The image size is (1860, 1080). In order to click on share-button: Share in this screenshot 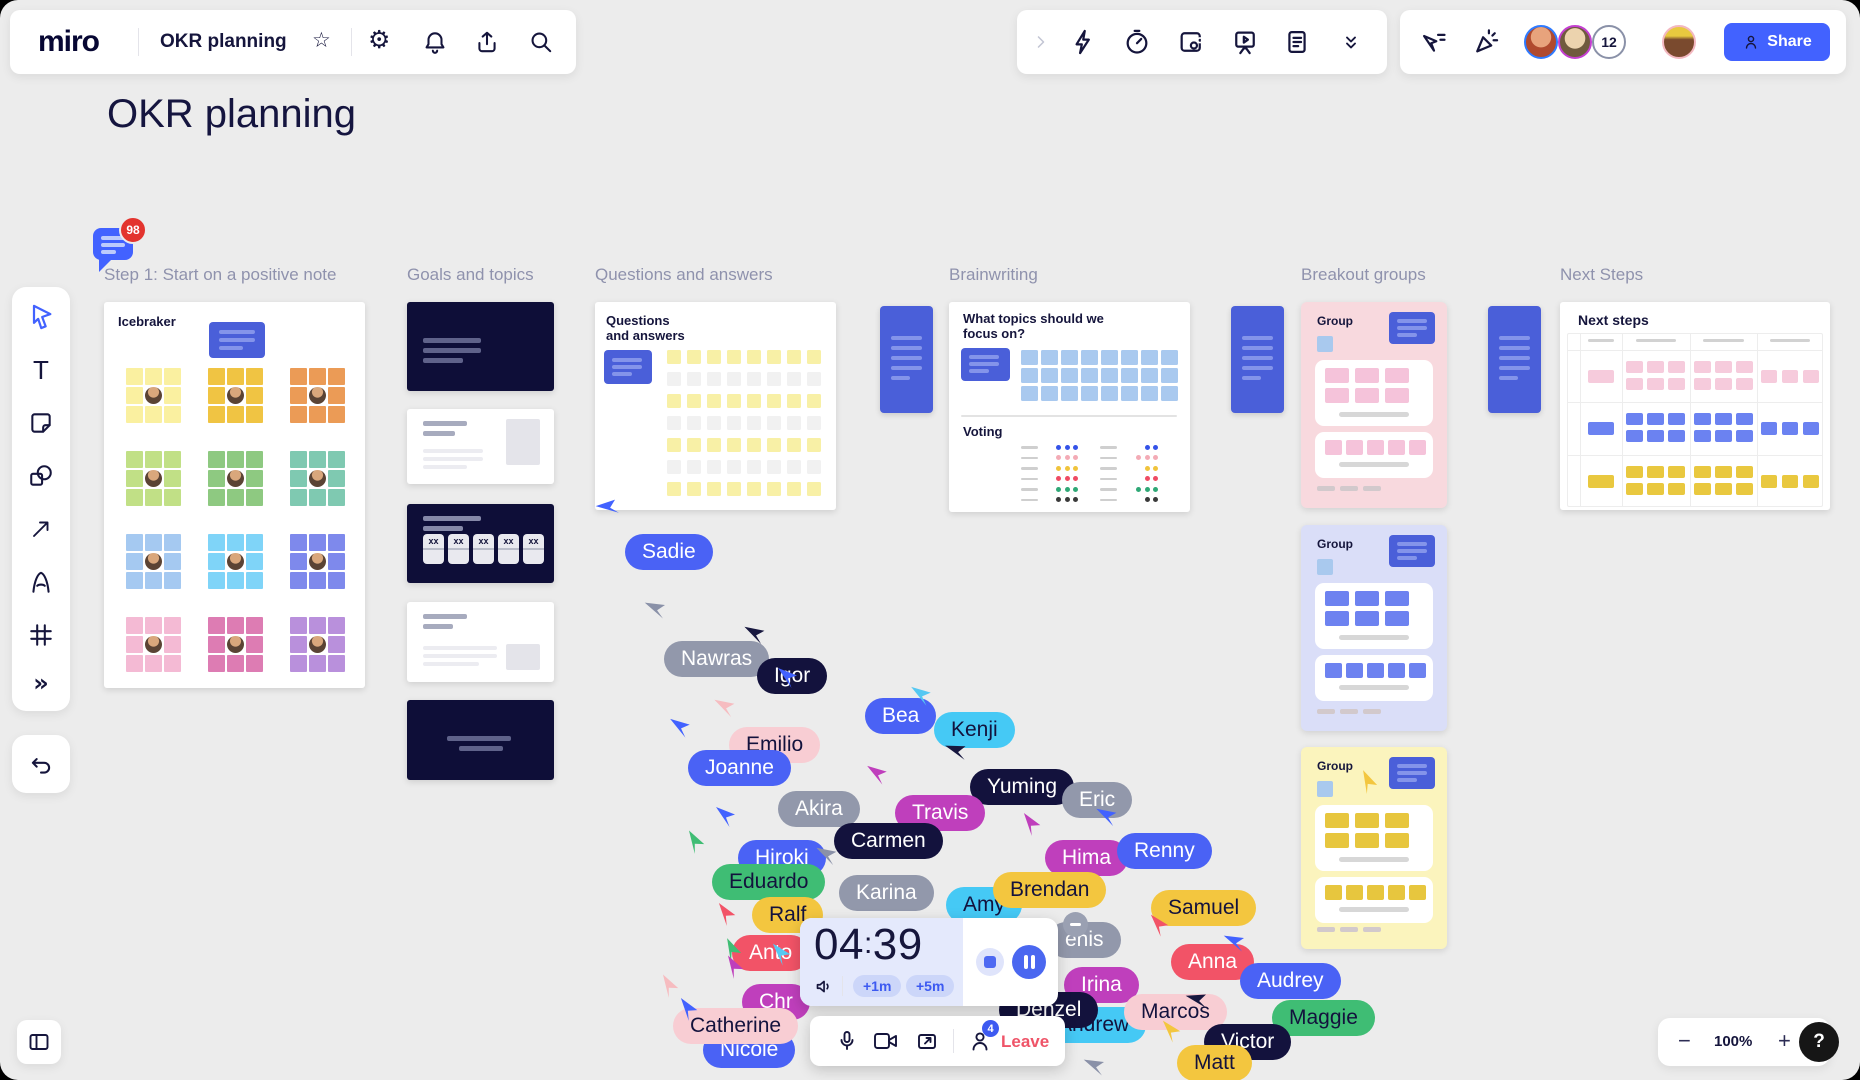, I will do `click(1777, 42)`.